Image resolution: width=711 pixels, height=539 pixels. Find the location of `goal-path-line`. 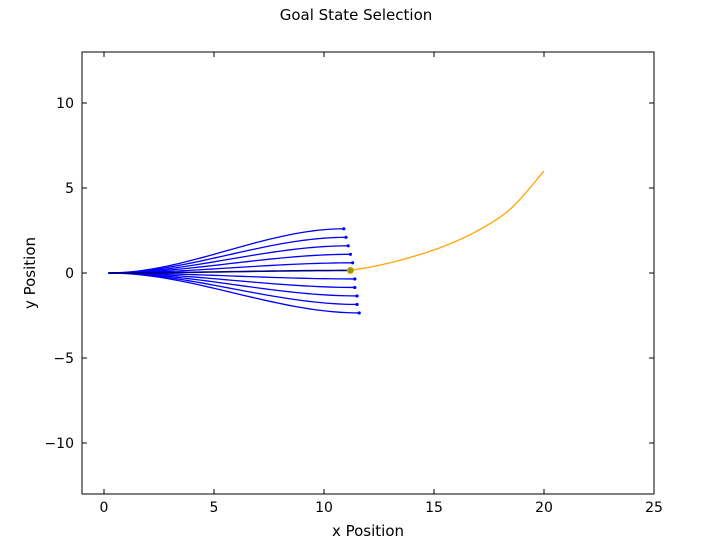

goal-path-line is located at coordinates (447, 221).